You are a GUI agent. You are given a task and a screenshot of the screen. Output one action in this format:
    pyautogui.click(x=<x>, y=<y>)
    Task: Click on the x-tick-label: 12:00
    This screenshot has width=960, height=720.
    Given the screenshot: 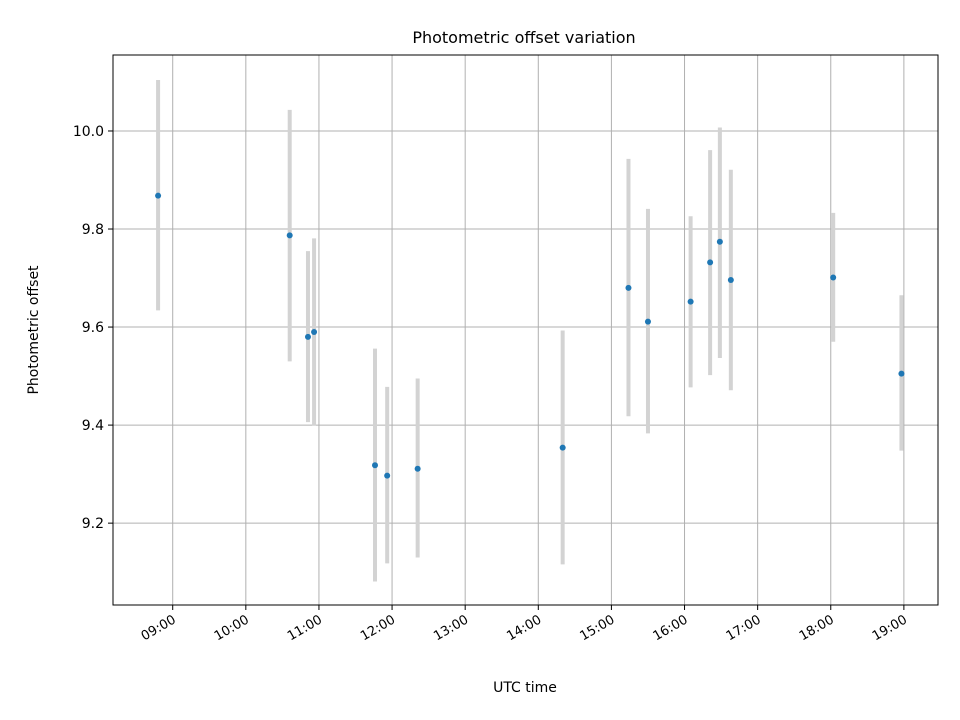 What is the action you would take?
    pyautogui.click(x=378, y=628)
    